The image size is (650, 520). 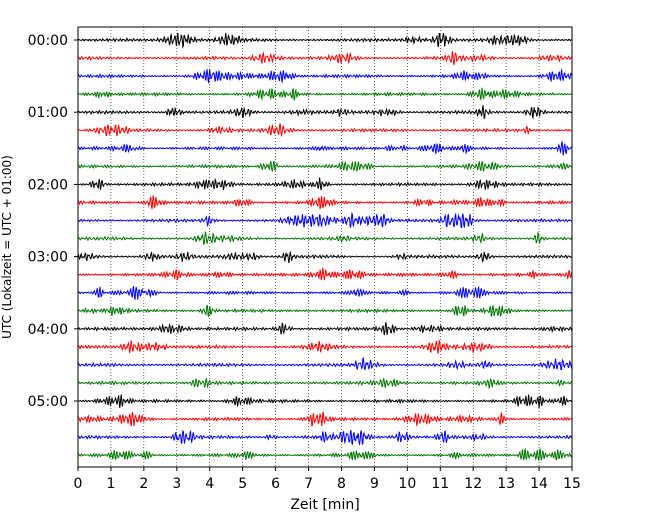 What do you see at coordinates (48, 113) in the screenshot?
I see `y-tick-label: 01:00` at bounding box center [48, 113].